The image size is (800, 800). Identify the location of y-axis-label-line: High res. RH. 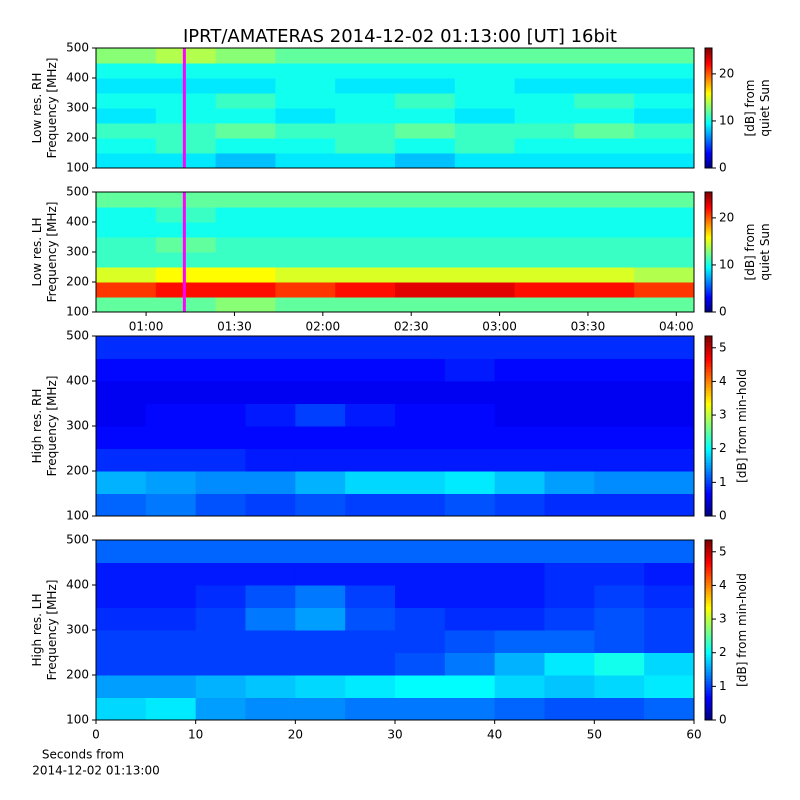
(37, 426).